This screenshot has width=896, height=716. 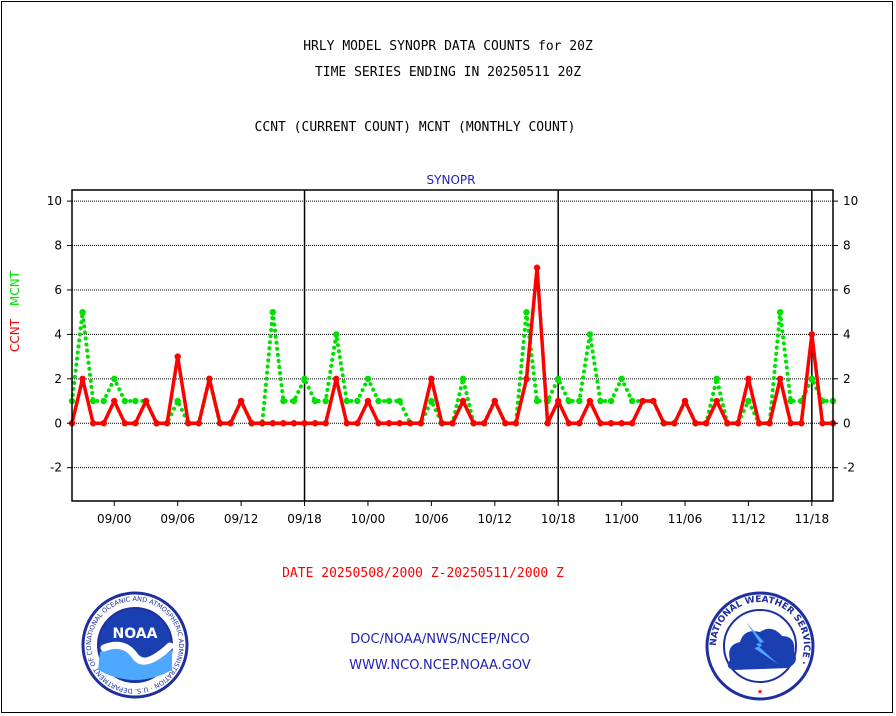 What do you see at coordinates (15, 288) in the screenshot?
I see `ylabel-mcnt: MCNT` at bounding box center [15, 288].